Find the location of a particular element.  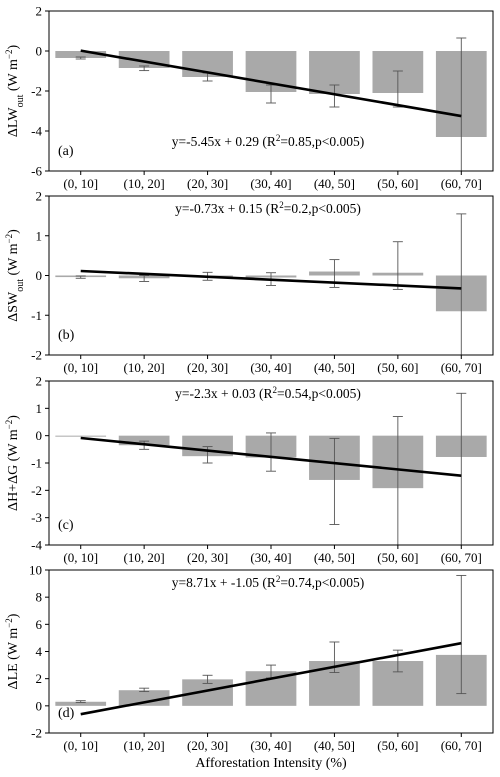

panel-label: (c) is located at coordinates (66, 525).